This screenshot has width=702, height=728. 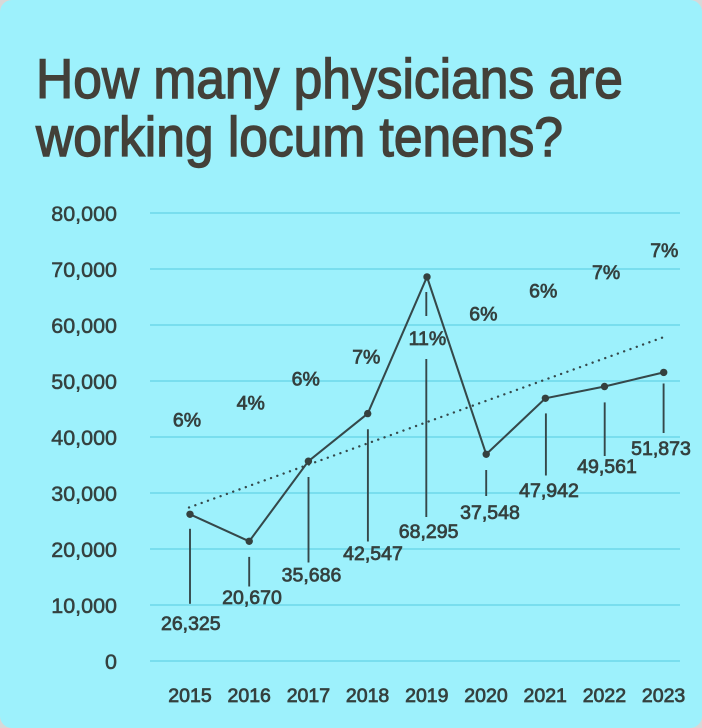 I want to click on svg-text: 80,000, so click(x=84, y=214).